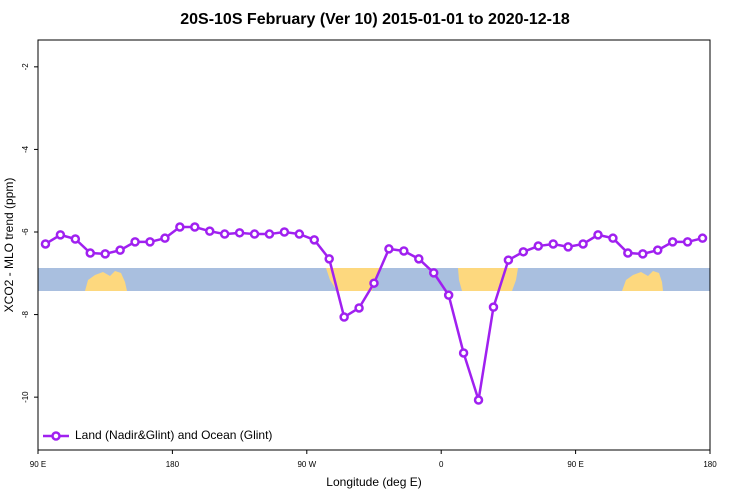 The height and width of the screenshot is (500, 750). What do you see at coordinates (25, 232) in the screenshot?
I see `y-tick-label: -6` at bounding box center [25, 232].